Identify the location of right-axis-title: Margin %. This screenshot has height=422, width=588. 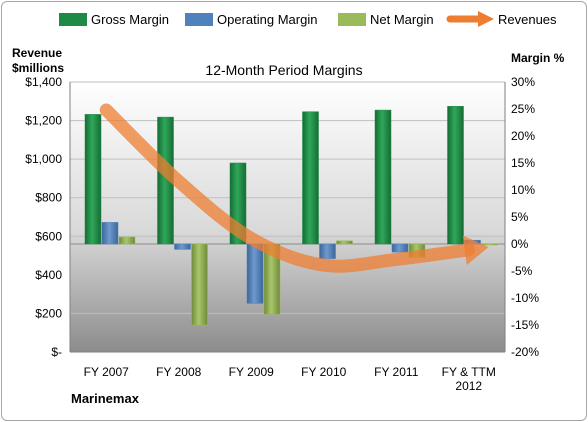
(538, 58).